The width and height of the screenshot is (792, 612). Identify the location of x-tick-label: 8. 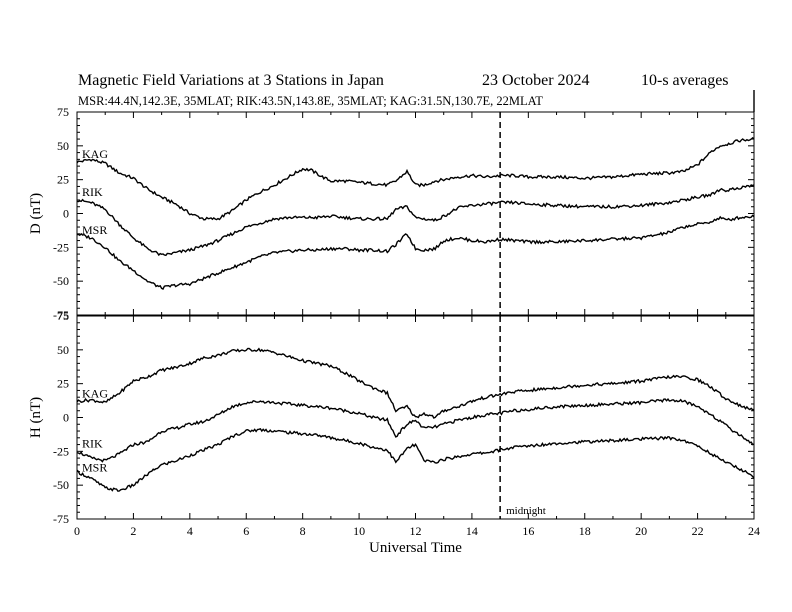
(303, 531).